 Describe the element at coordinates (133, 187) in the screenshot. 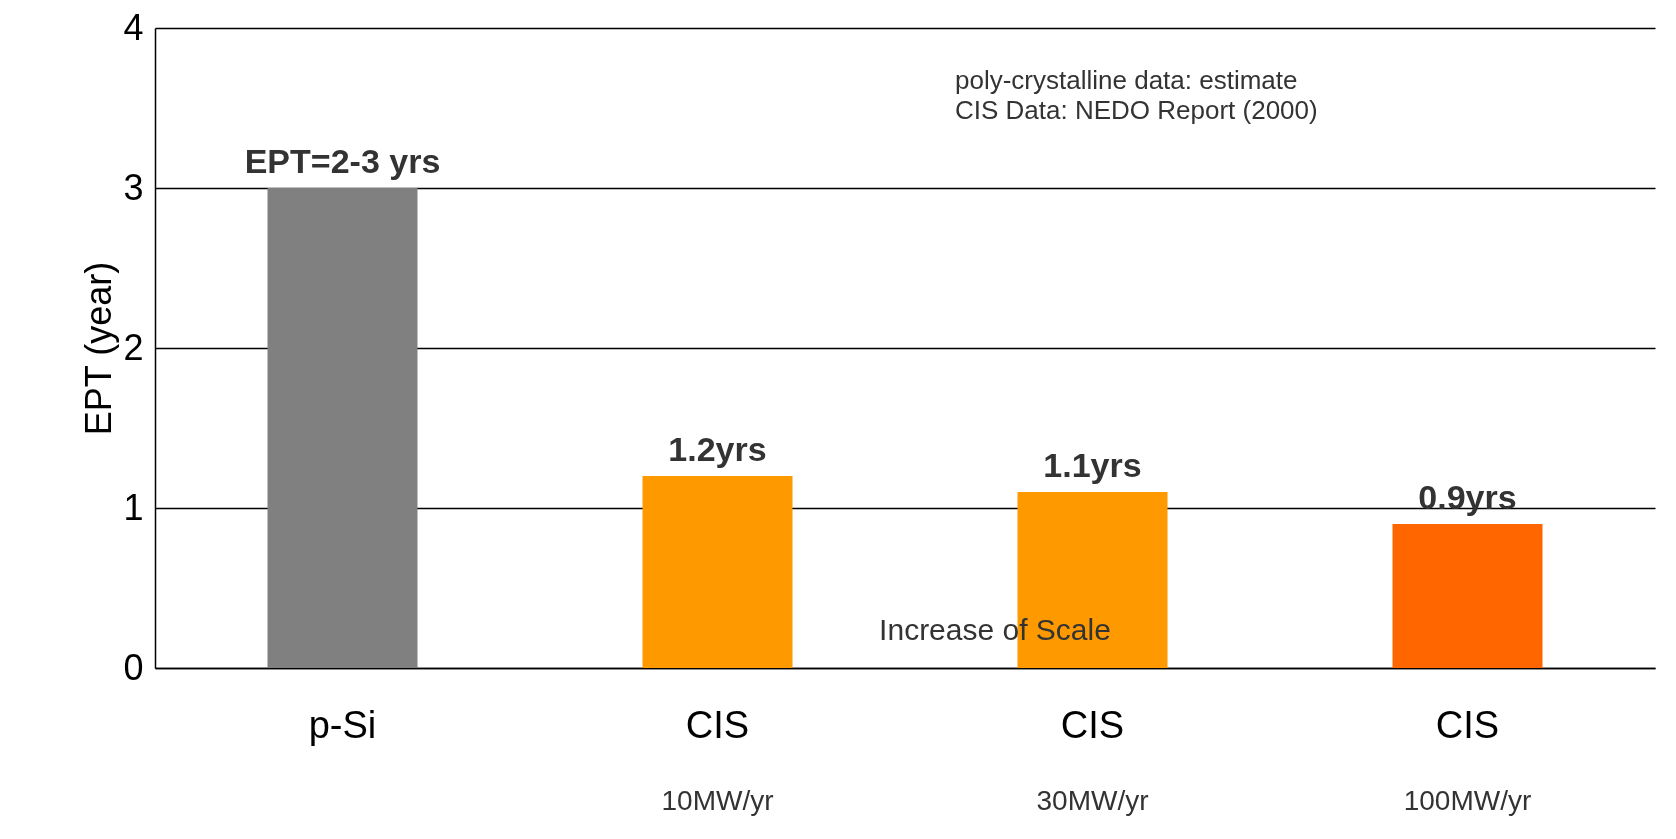

I see `y-tick-label: 3` at that location.